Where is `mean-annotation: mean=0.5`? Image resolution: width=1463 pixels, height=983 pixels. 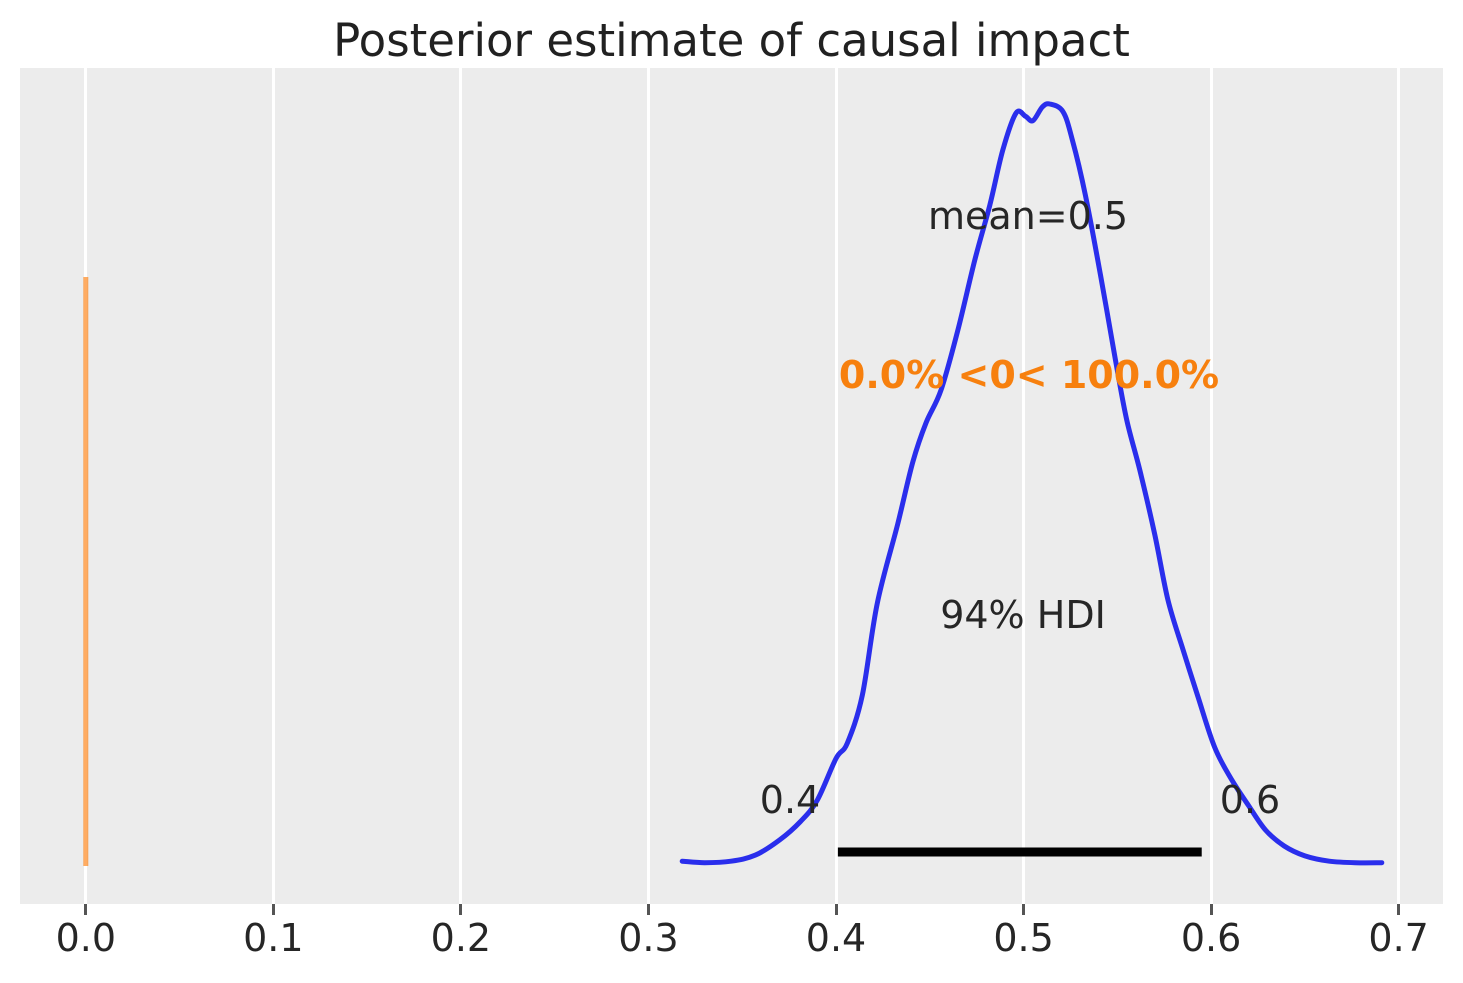 mean-annotation: mean=0.5 is located at coordinates (1028, 216).